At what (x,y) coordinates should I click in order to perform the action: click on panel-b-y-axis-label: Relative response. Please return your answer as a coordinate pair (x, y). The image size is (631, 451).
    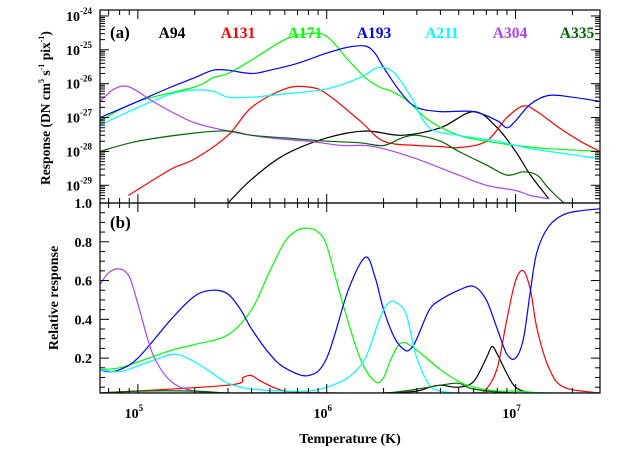
    Looking at the image, I should click on (54, 298).